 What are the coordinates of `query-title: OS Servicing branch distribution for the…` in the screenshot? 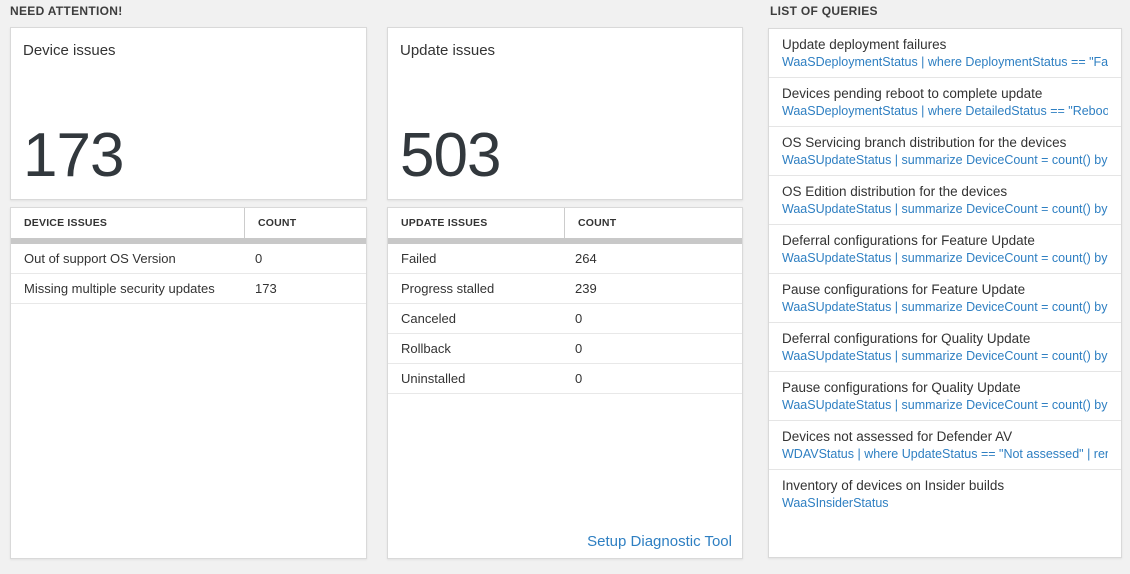 It's located at (924, 142).